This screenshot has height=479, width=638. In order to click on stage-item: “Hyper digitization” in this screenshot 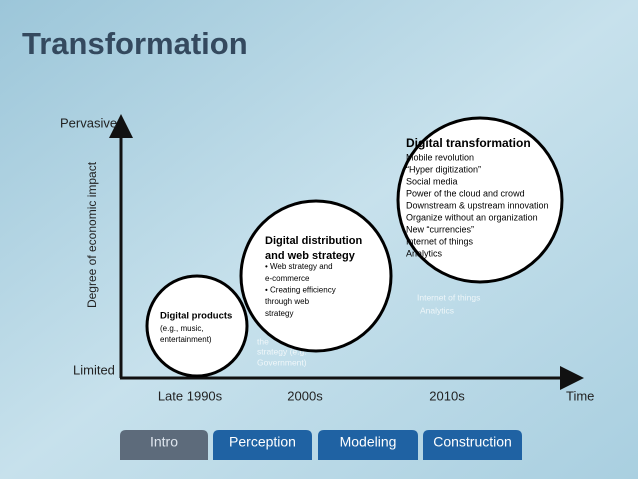, I will do `click(443, 169)`.